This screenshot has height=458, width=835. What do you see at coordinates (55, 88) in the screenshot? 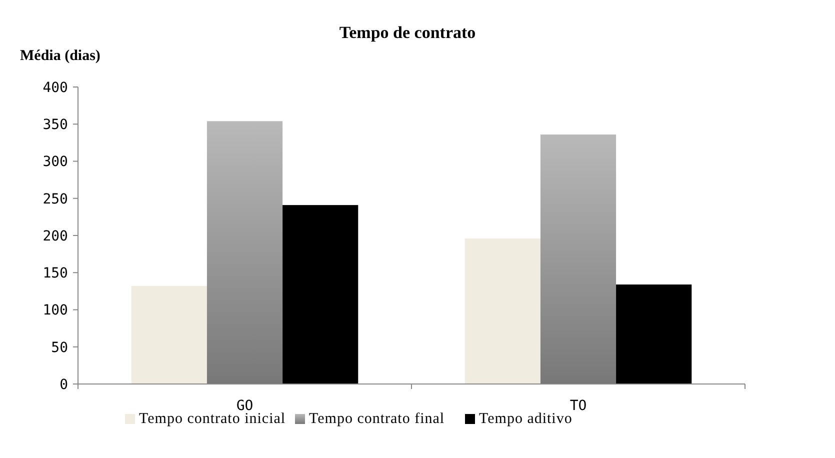
I see `y-tick-label: 400` at bounding box center [55, 88].